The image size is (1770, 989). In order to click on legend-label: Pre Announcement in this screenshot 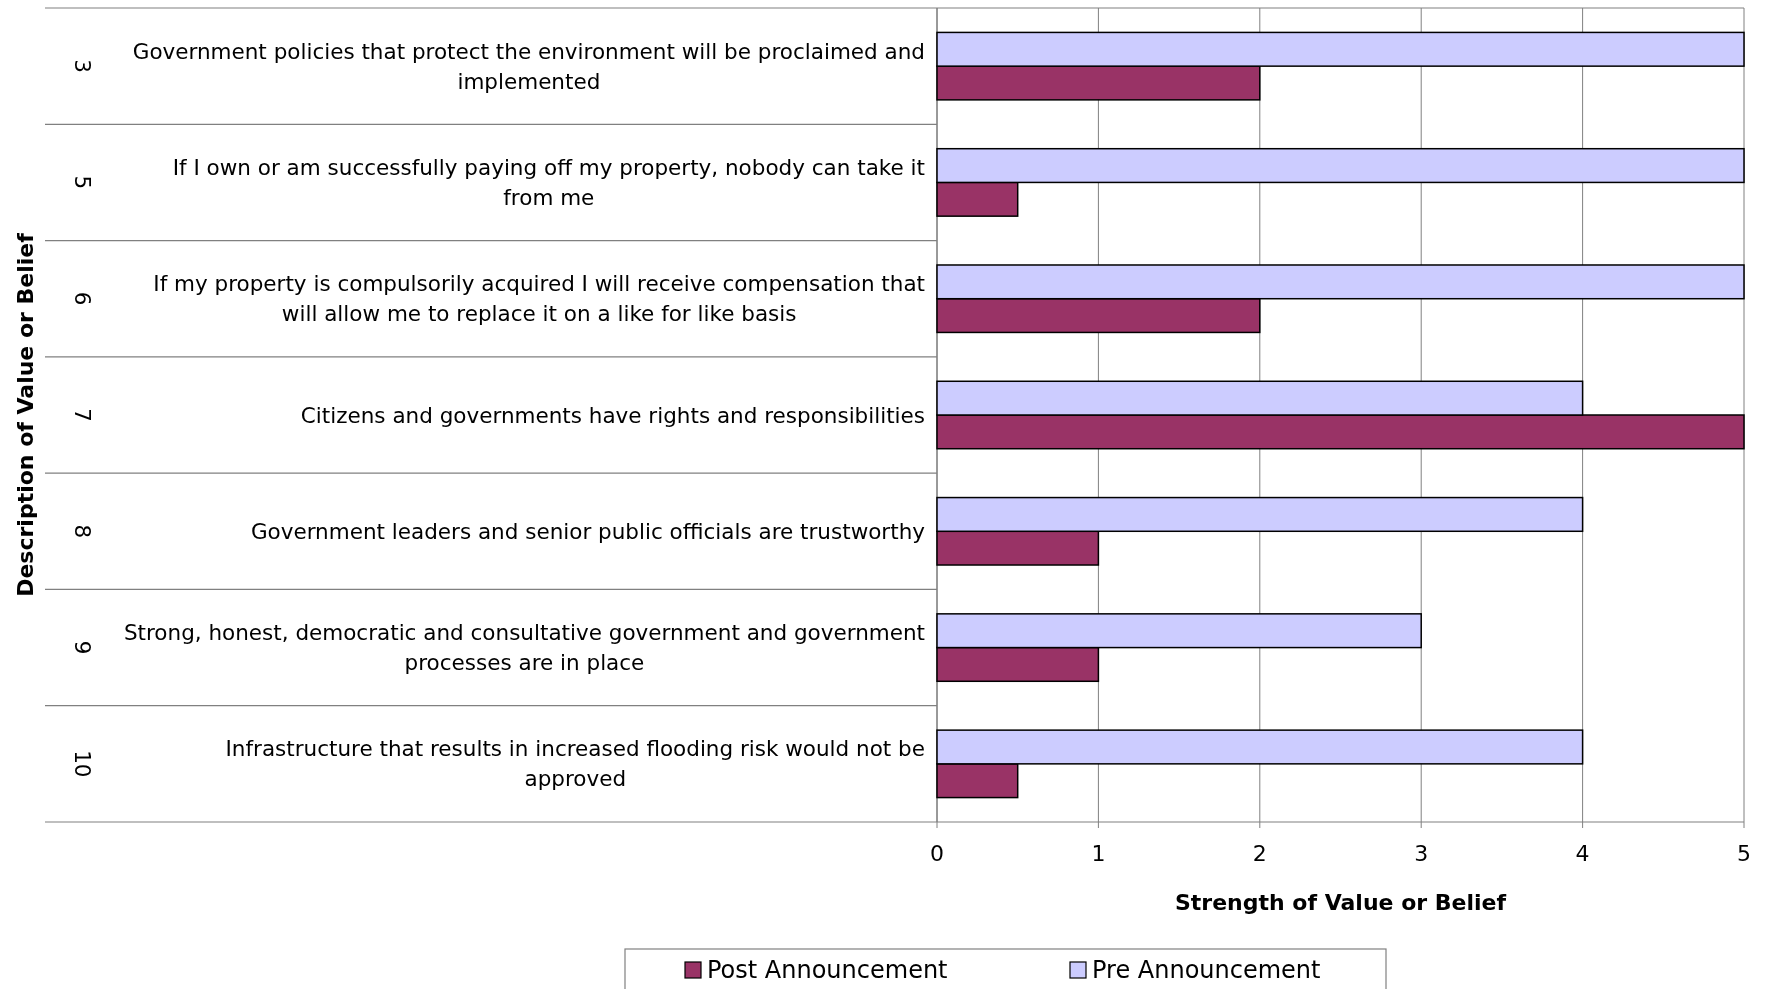, I will do `click(1206, 970)`.